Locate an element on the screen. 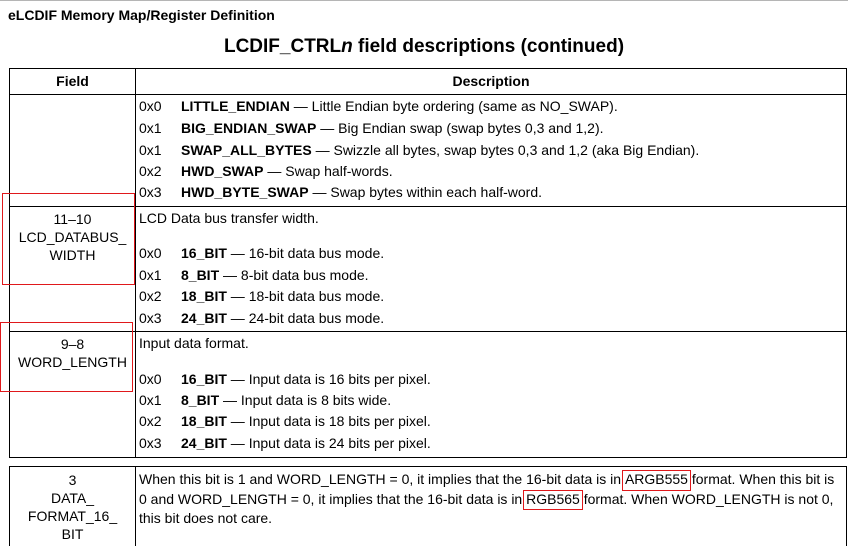 This screenshot has width=848, height=546. field-description: Input data format. is located at coordinates (194, 343).